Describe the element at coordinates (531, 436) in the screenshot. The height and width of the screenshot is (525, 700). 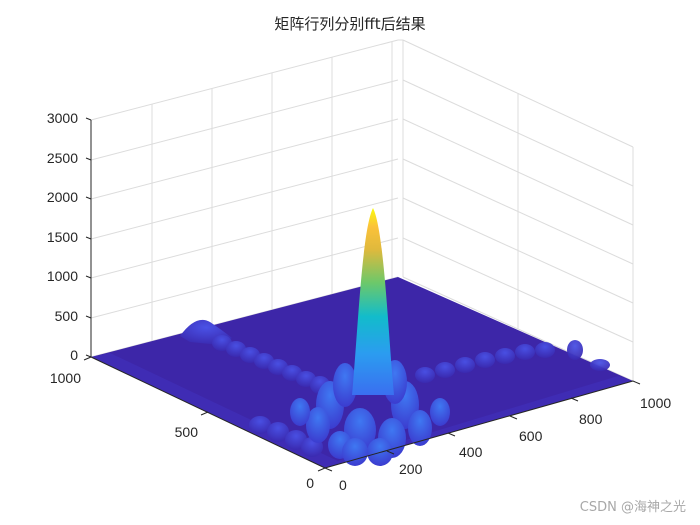
I see `svg-text: 600` at that location.